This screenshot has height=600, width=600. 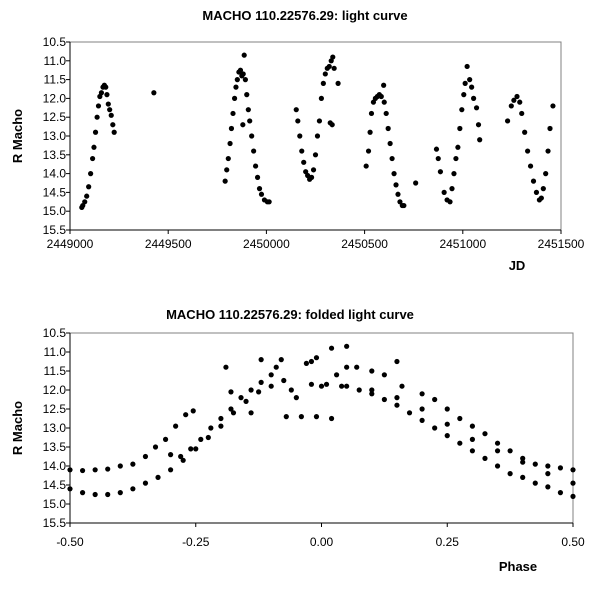 I want to click on x-tick-label: 2451000, so click(x=462, y=244).